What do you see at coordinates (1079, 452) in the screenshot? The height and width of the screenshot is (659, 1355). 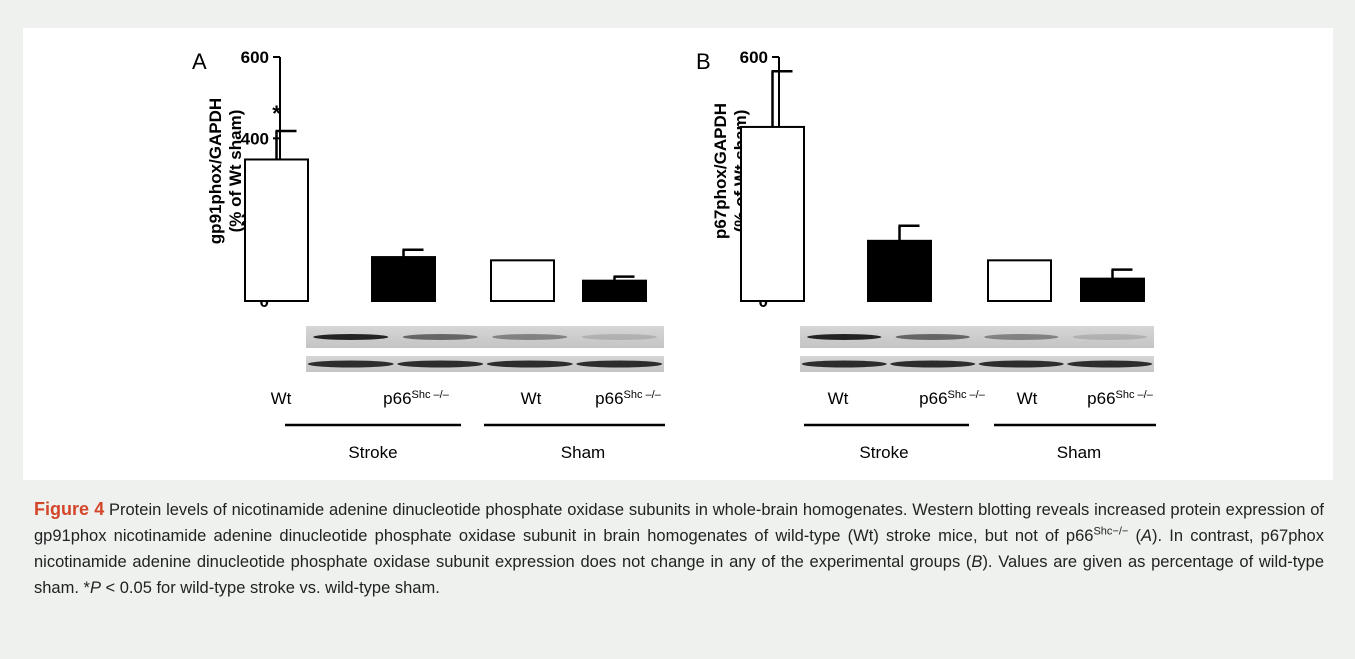 I see `panel-b-group-label: Sham` at bounding box center [1079, 452].